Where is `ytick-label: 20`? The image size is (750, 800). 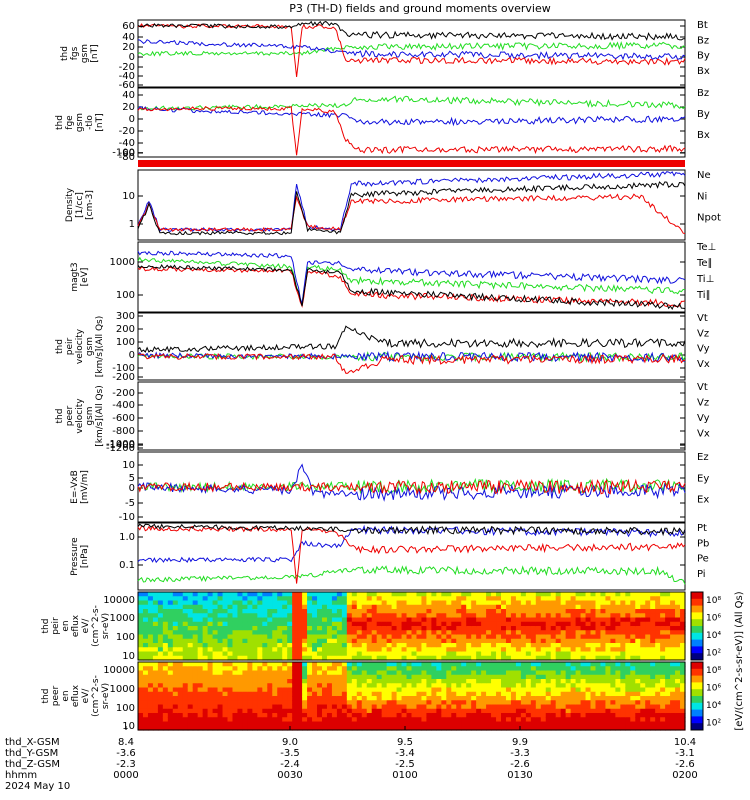
ytick-label: 20 is located at coordinates (128, 107).